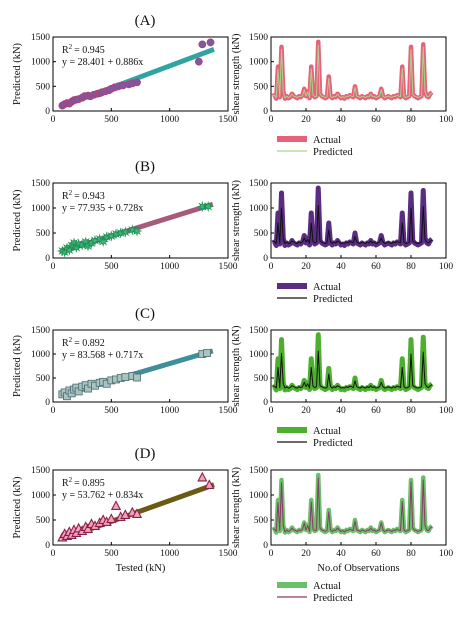  I want to click on scatter-ylabel: Predicted (kN), so click(17, 507).